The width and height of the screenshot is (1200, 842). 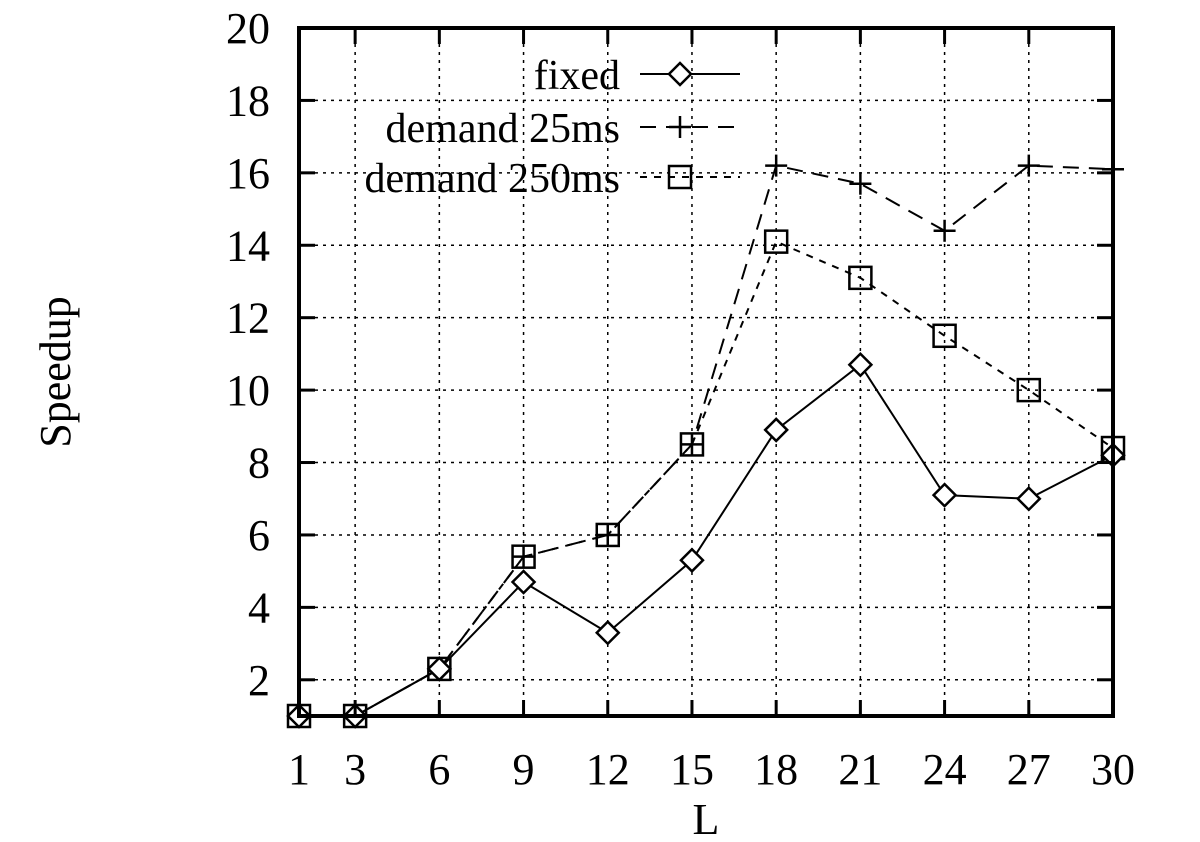 What do you see at coordinates (439, 769) in the screenshot?
I see `x-tick-label: 6` at bounding box center [439, 769].